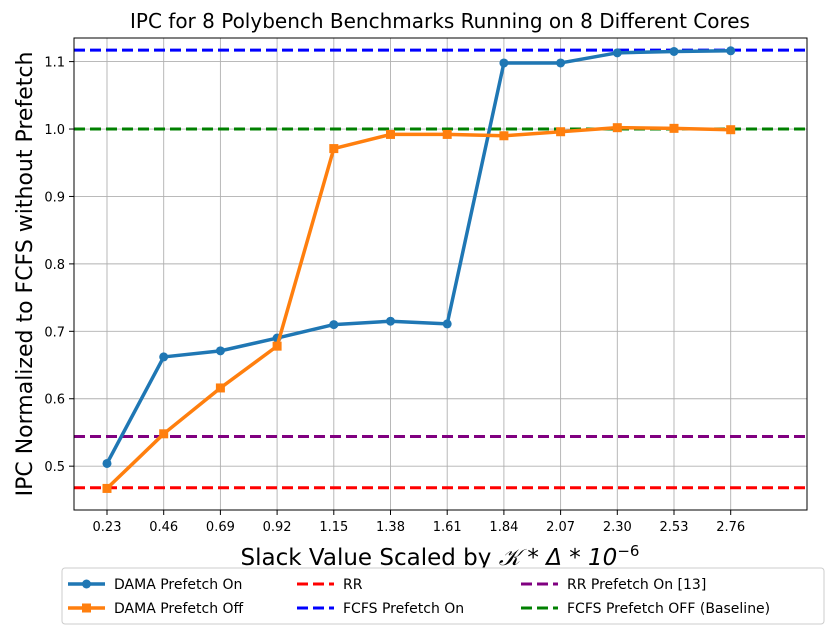 Image resolution: width=831 pixels, height=636 pixels. I want to click on legend-label: FCFS Prefetch OFF (Baseline), so click(668, 609).